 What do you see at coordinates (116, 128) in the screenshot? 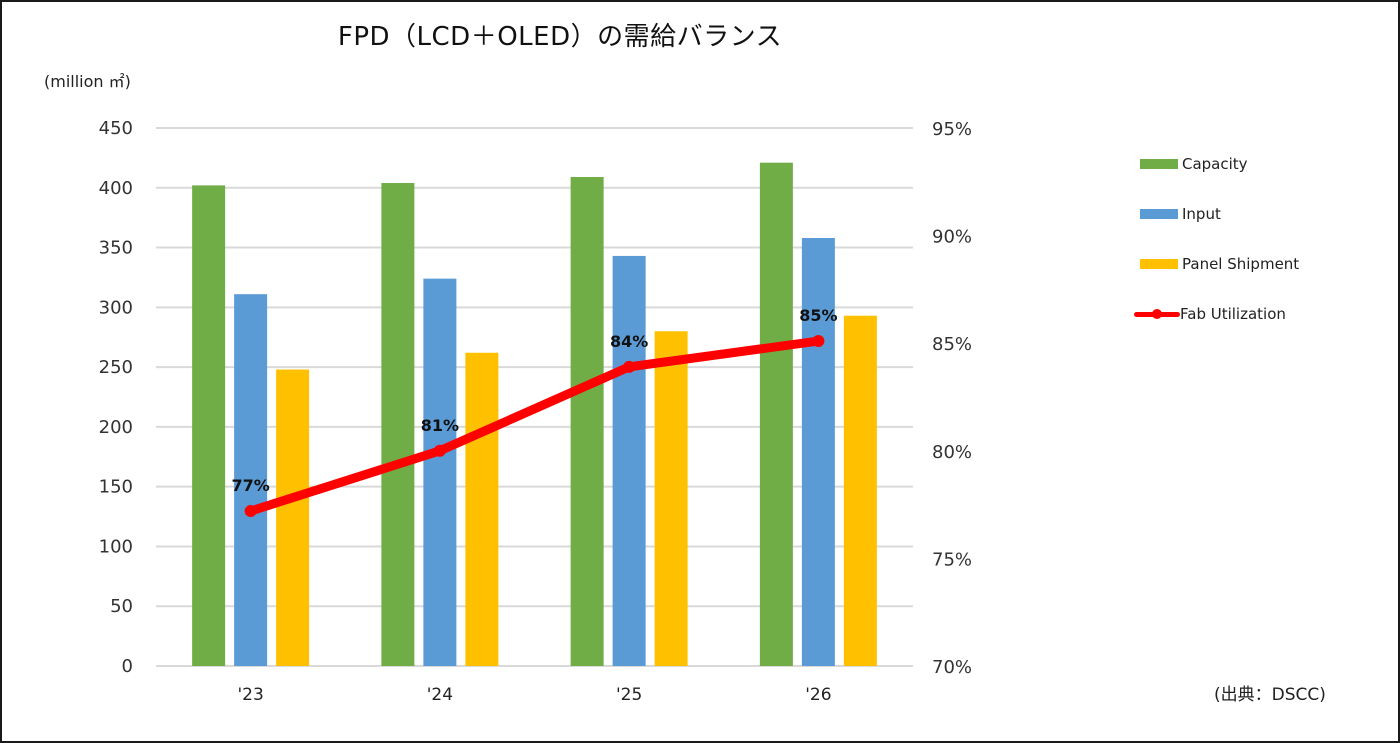
I see `y-tick-label: 450` at bounding box center [116, 128].